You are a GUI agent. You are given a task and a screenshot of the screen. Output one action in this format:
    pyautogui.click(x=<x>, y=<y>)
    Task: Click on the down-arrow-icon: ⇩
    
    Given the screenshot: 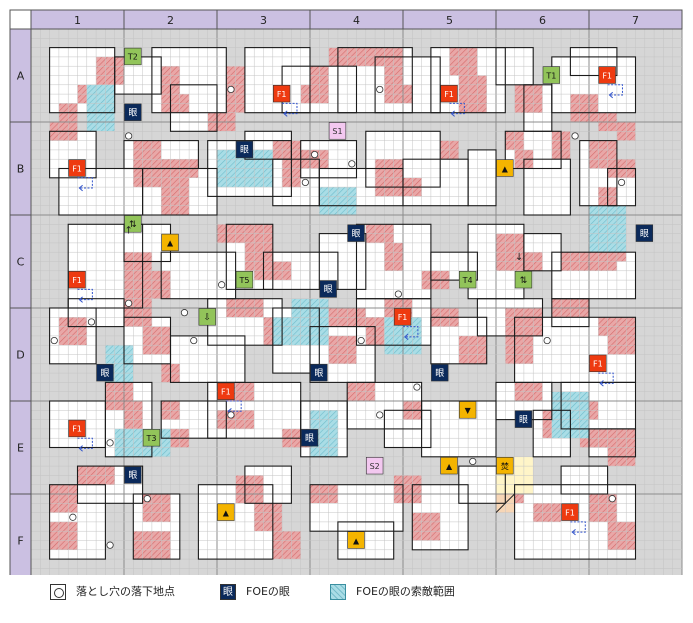 What is the action you would take?
    pyautogui.click(x=207, y=317)
    